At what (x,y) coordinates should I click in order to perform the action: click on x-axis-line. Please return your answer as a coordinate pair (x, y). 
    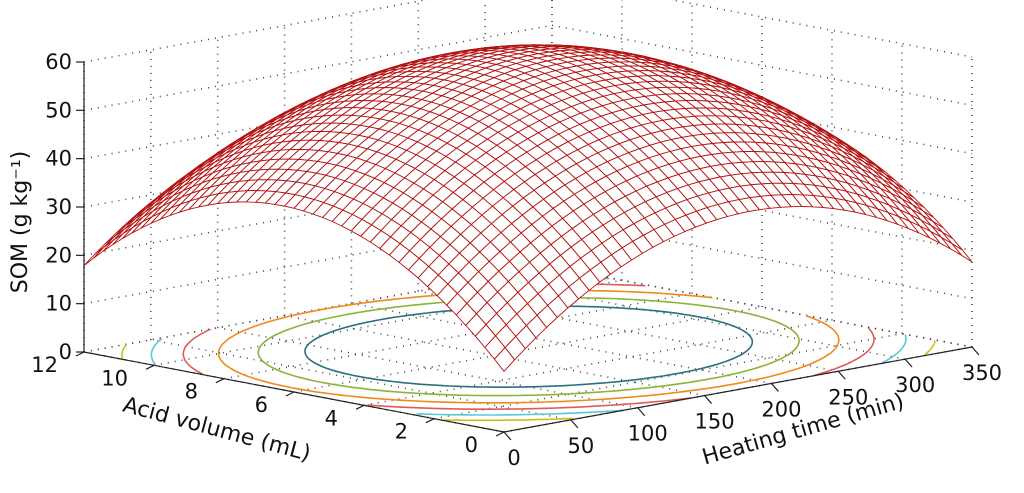
    Looking at the image, I should click on (738, 389).